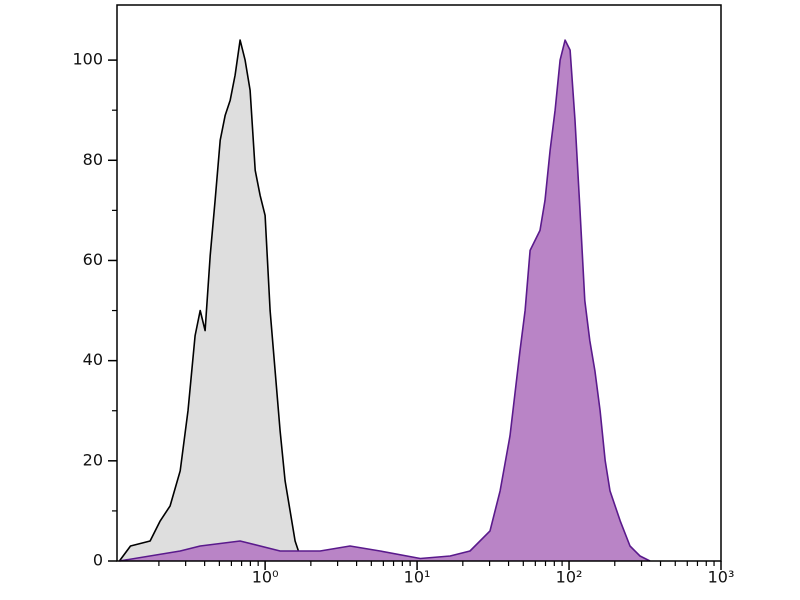 The image size is (800, 600). Describe the element at coordinates (93, 459) in the screenshot. I see `y-tick-label: 20` at that location.